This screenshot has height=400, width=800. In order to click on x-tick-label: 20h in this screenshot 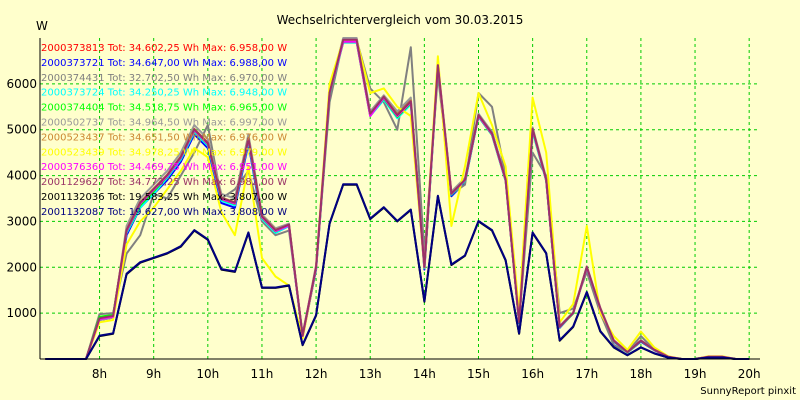, I will do `click(749, 374)`.